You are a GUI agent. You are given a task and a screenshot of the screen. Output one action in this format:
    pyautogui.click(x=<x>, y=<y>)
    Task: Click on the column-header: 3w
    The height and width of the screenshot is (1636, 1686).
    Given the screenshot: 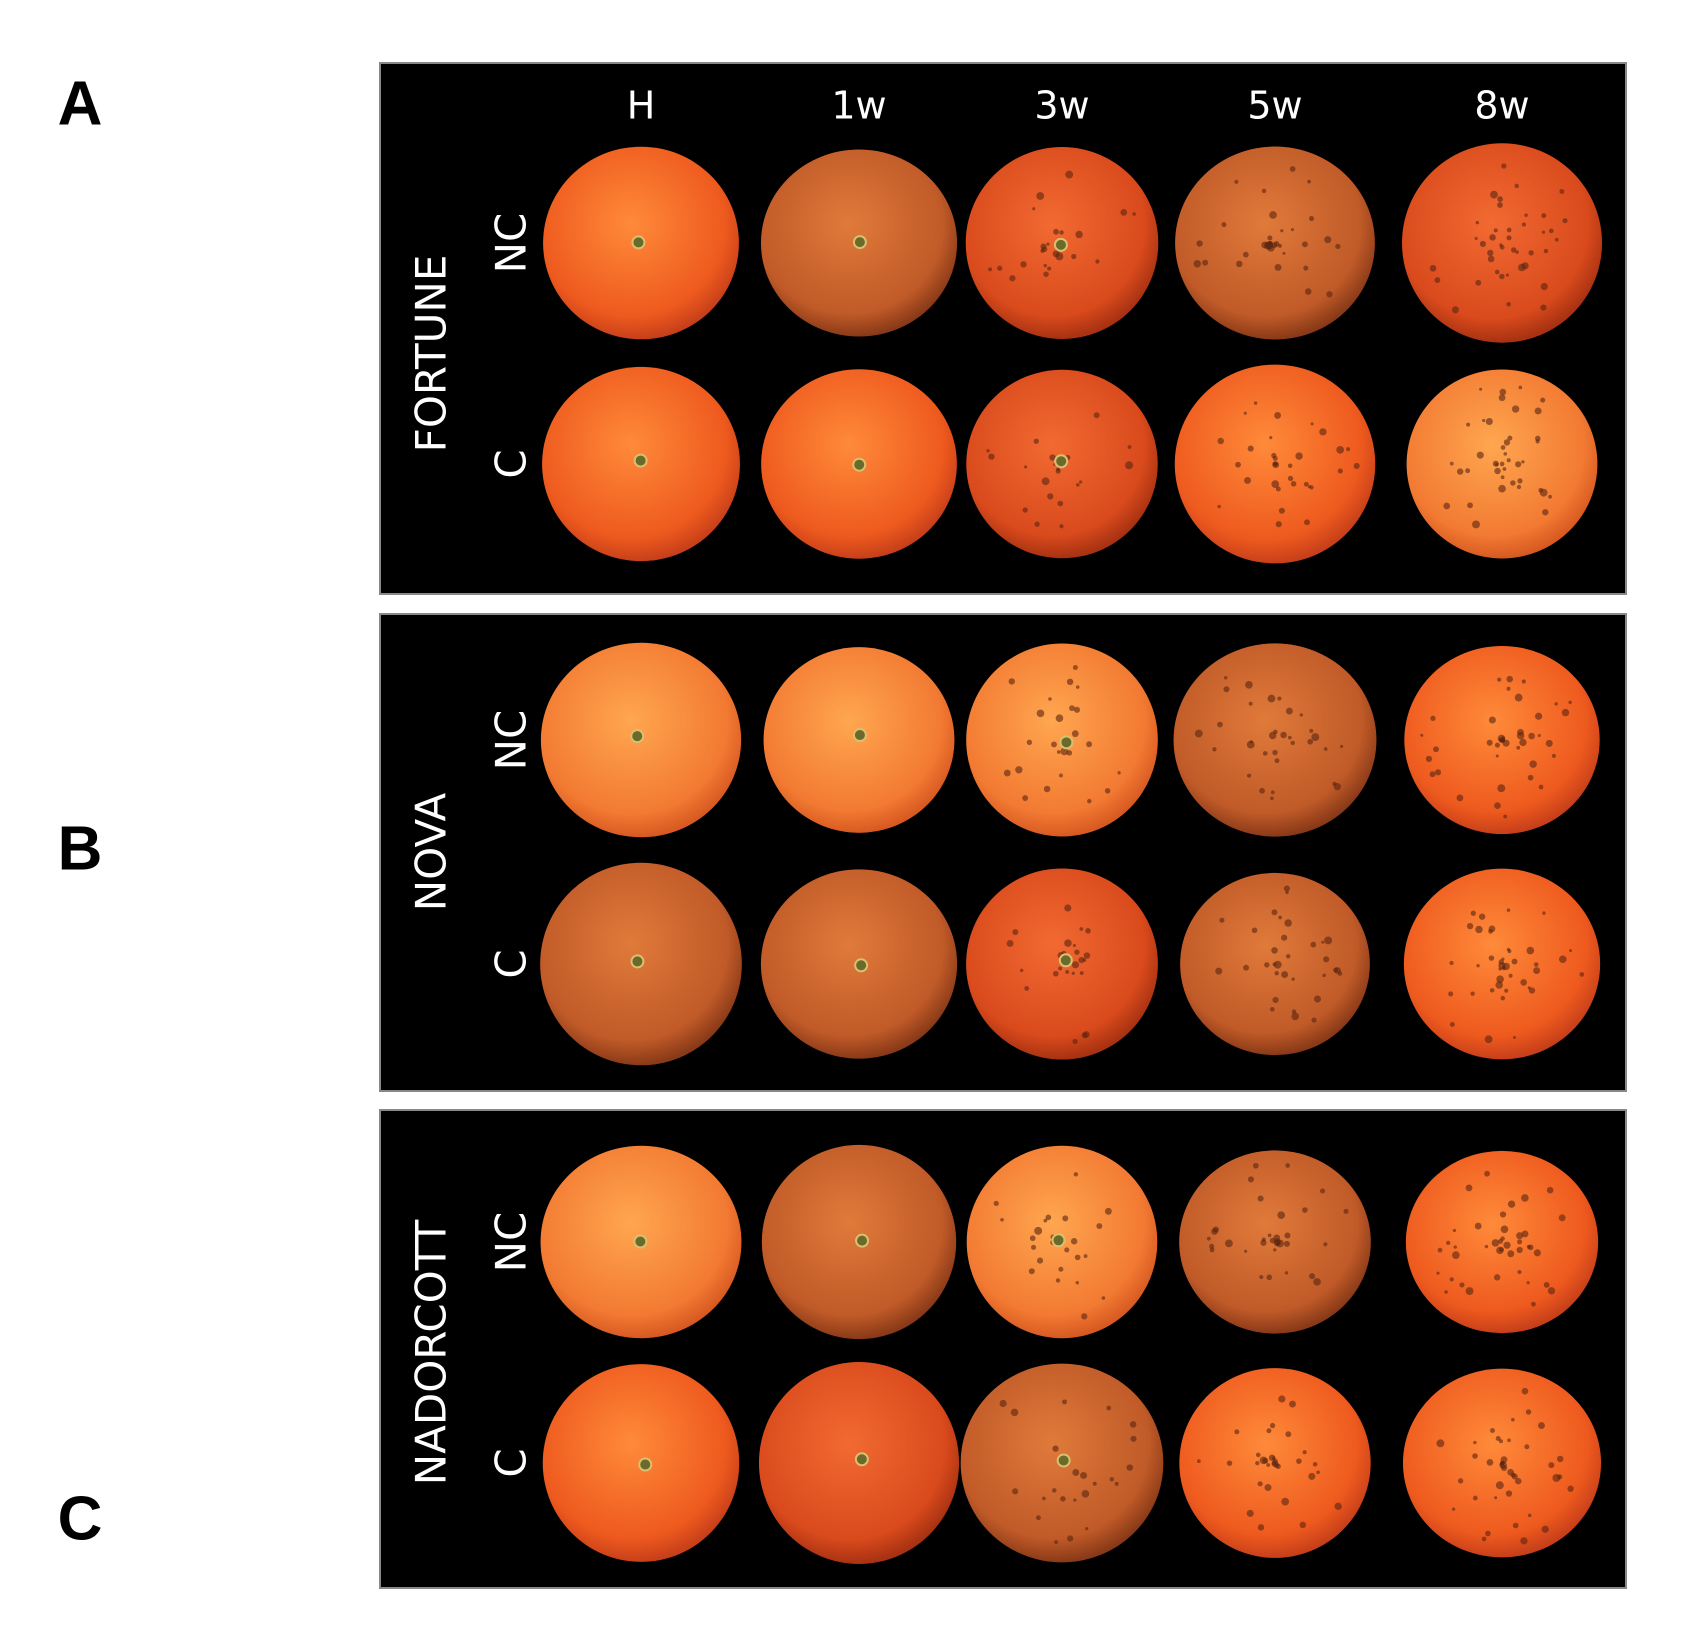 What is the action you would take?
    pyautogui.click(x=1061, y=106)
    